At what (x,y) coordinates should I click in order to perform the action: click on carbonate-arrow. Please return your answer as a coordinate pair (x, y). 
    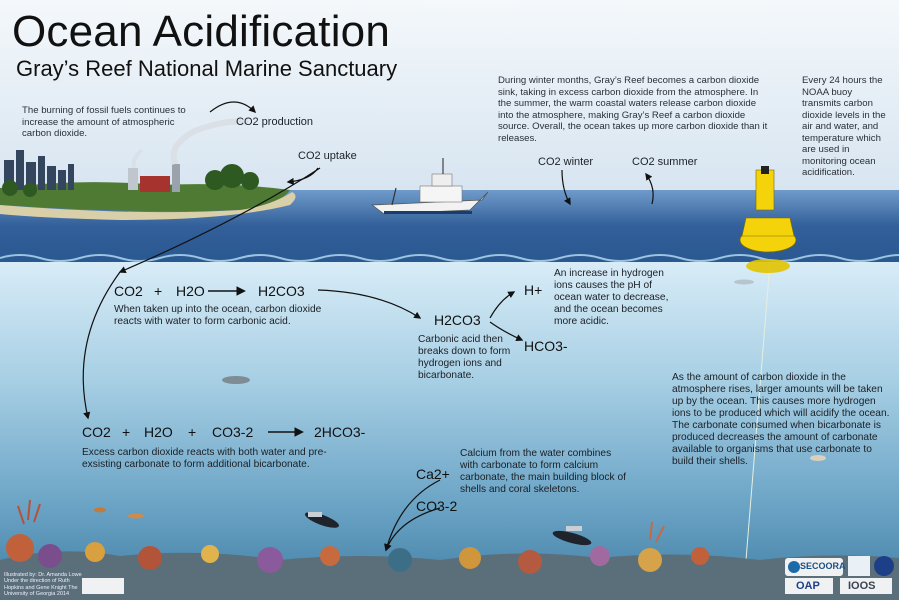
    Looking at the image, I should click on (412, 529).